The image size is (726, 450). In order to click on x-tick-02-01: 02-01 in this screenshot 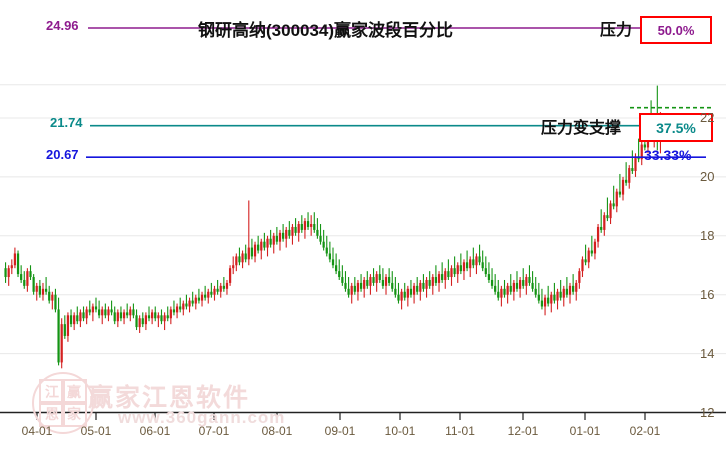, I will do `click(645, 431)`.